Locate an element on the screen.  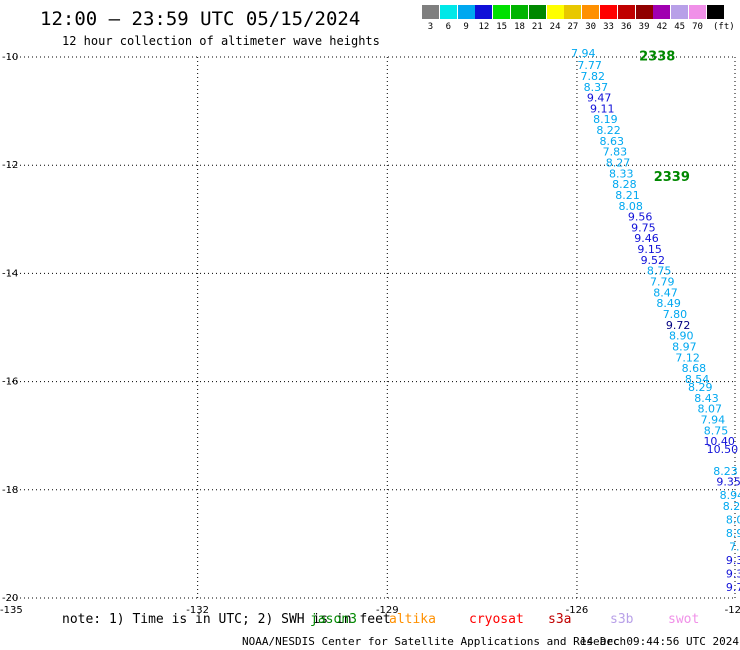
wave-height-value: 8.33 is located at coordinates (621, 173).